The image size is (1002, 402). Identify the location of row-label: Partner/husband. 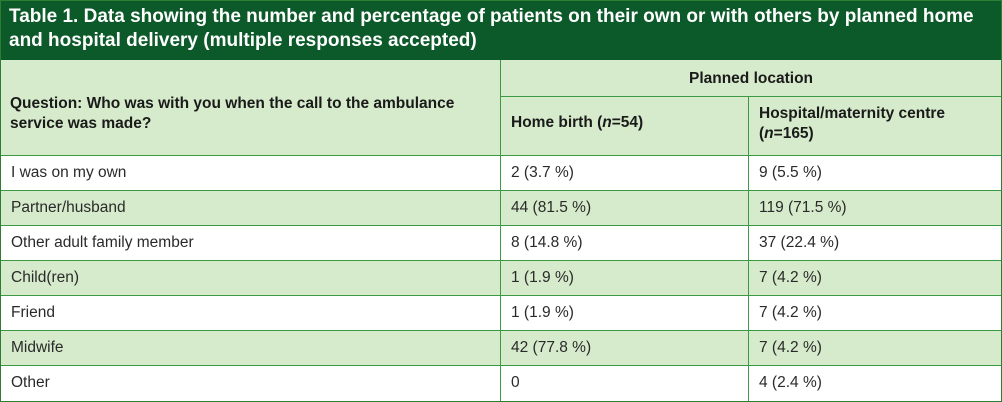
(251, 208).